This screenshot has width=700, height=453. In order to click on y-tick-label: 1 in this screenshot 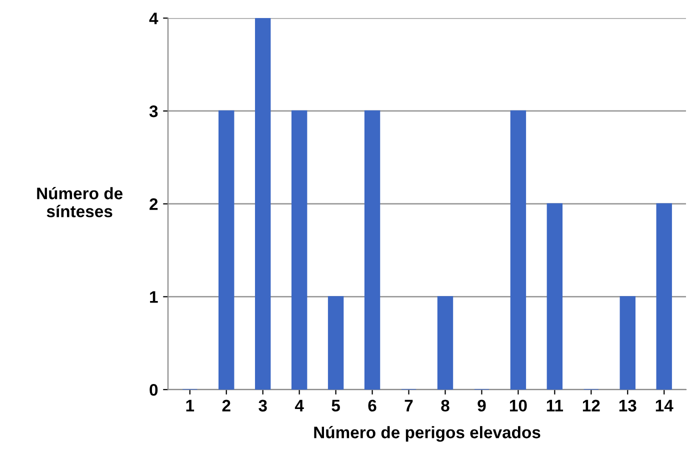, I will do `click(154, 297)`.